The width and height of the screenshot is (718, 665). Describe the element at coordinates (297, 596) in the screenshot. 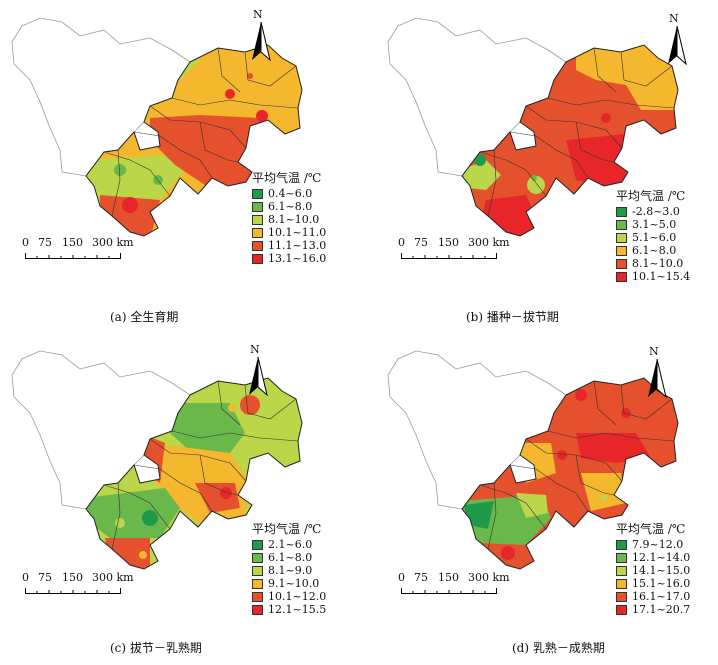

I see `legend-label: 10.1~12.0` at that location.